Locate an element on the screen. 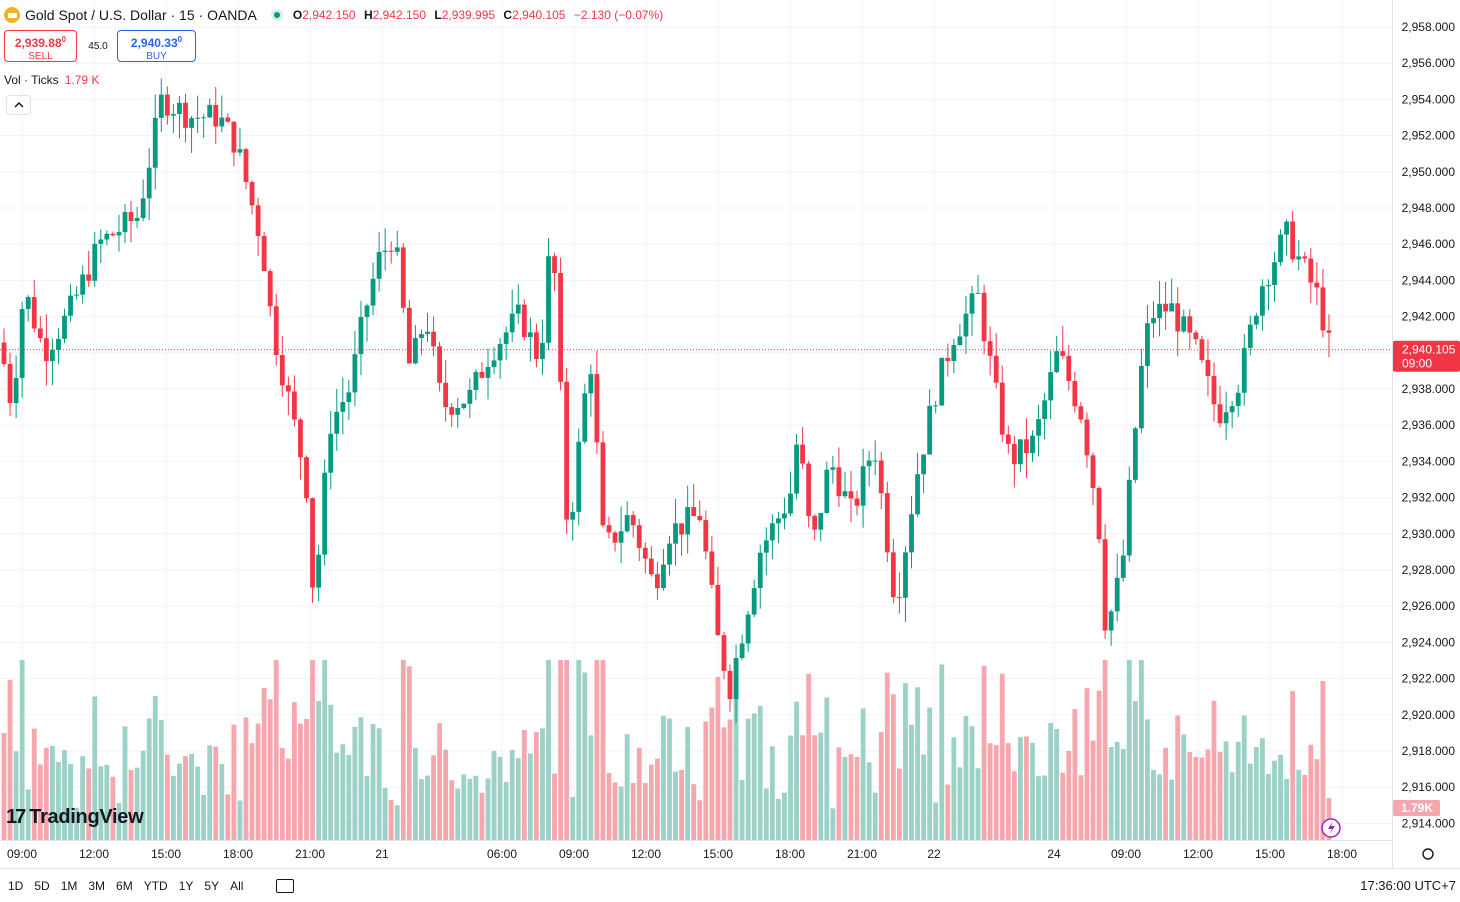  volume-indicator-value: 1.79 K is located at coordinates (82, 80).